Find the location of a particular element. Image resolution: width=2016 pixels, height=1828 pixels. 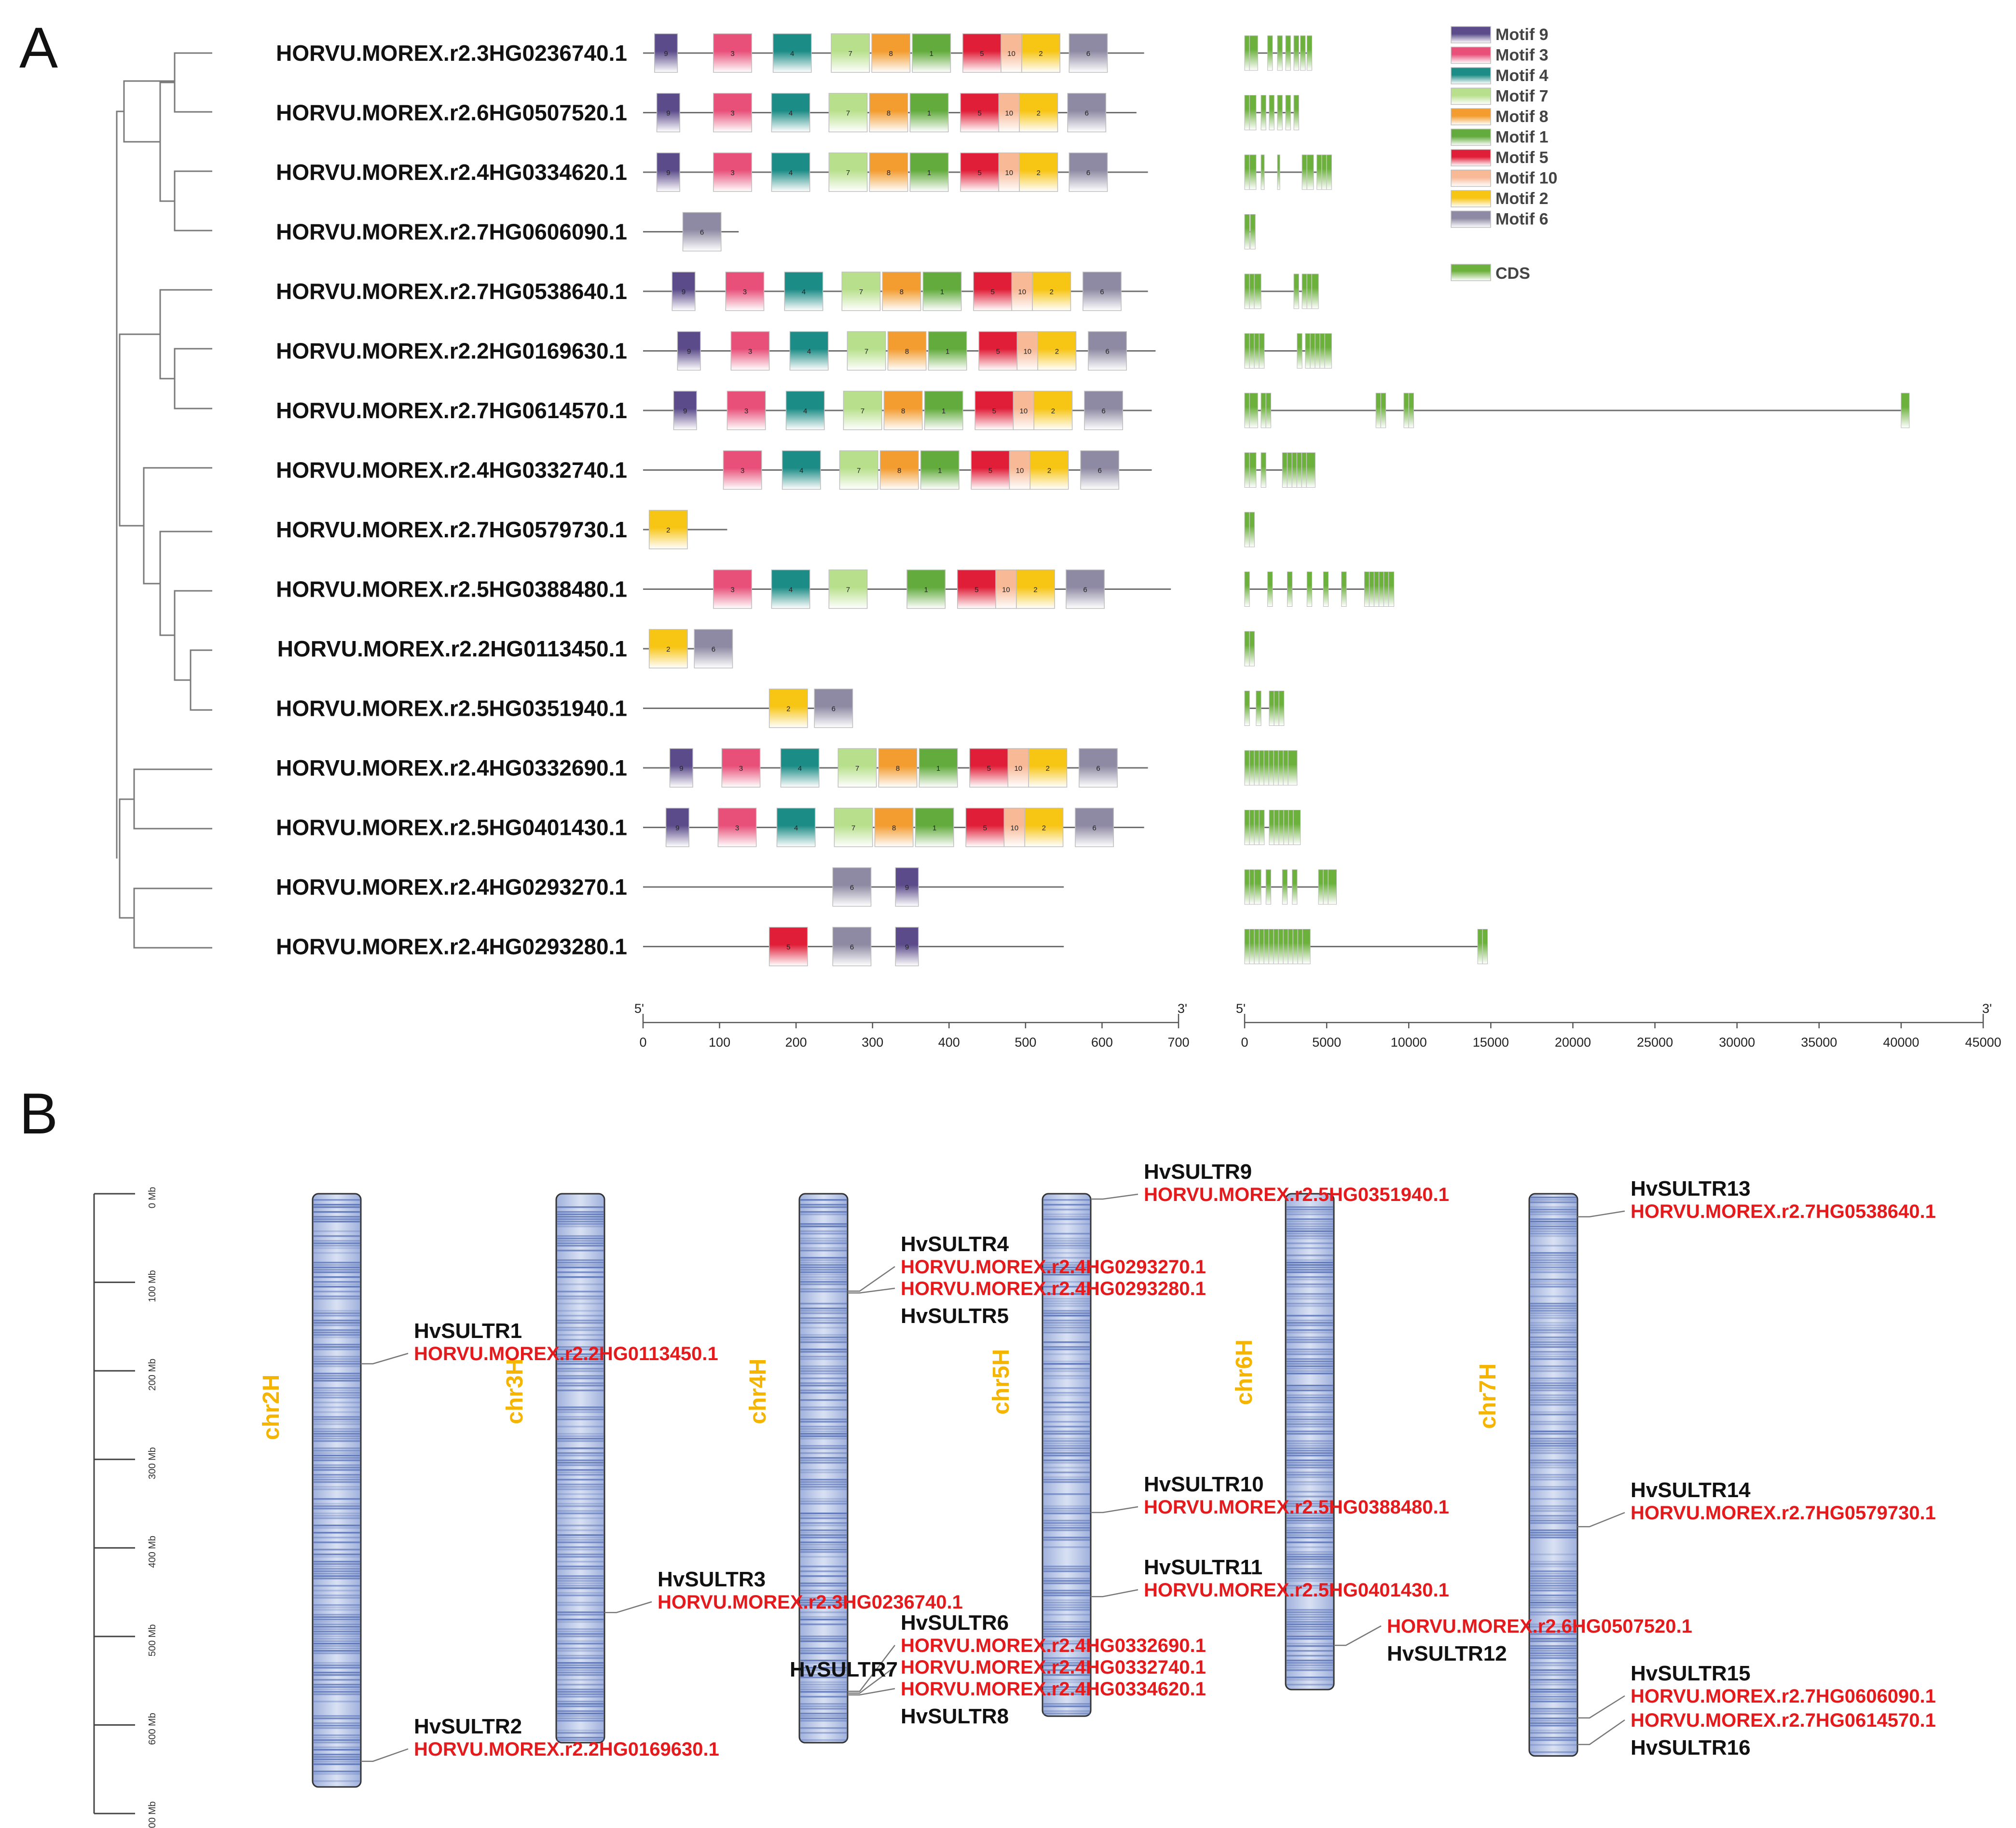

chromosome-chr7H: chr7H is located at coordinates (1526, 1475).